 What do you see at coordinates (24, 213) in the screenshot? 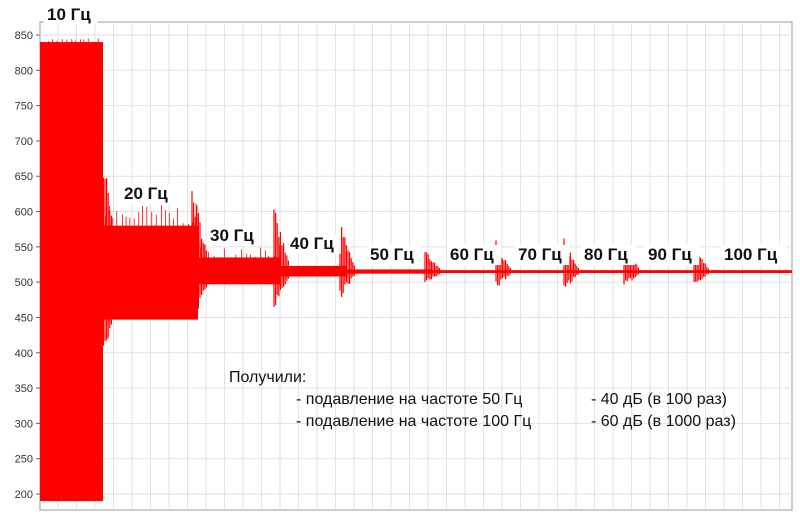
I see `y-tick-label: 600` at bounding box center [24, 213].